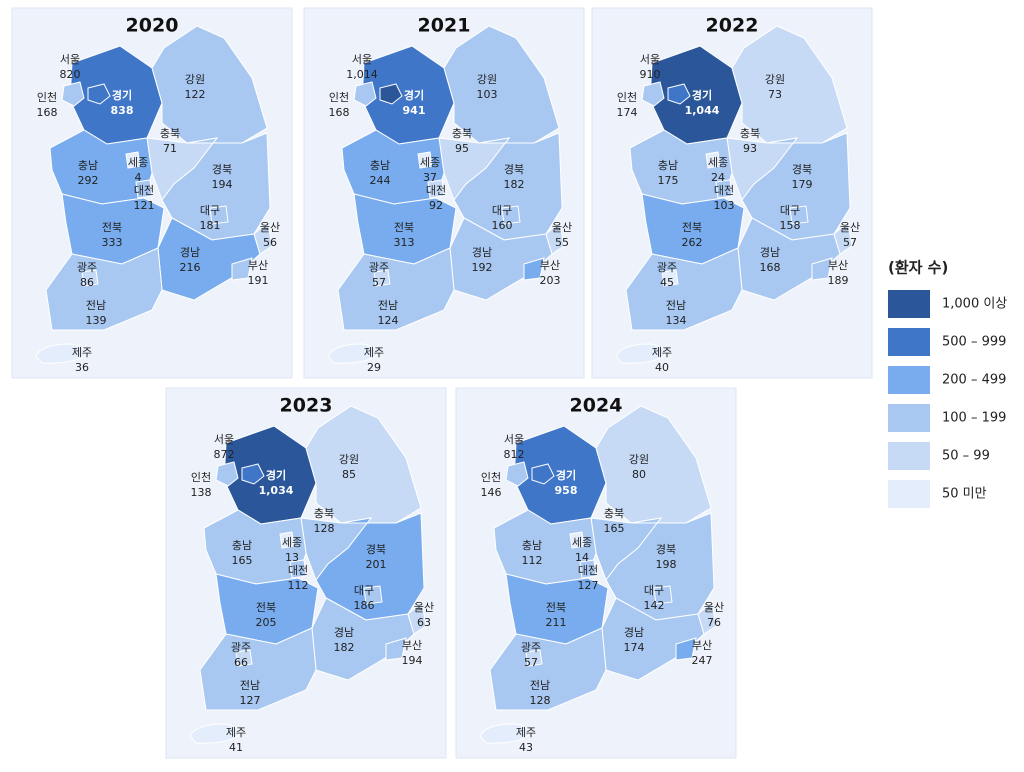  Describe the element at coordinates (170, 148) in the screenshot. I see `region-value: 71` at that location.